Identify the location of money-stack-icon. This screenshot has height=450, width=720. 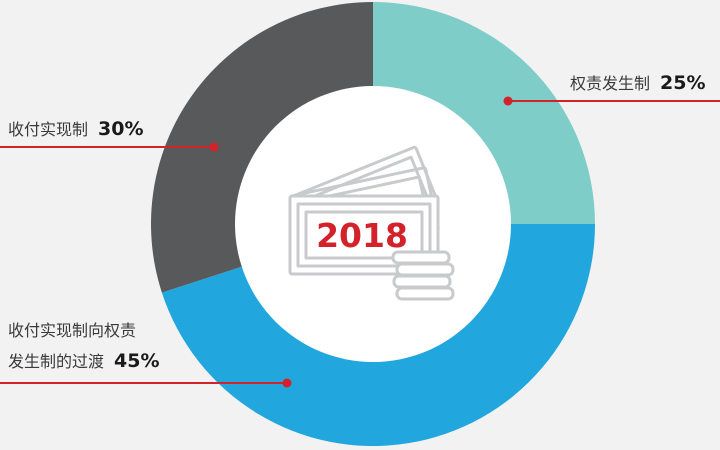
(371, 223).